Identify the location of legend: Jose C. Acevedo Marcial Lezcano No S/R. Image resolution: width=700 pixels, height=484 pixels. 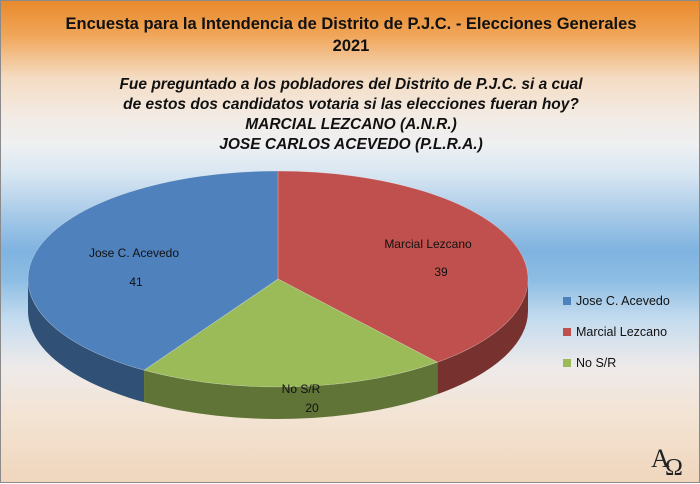
(616, 337).